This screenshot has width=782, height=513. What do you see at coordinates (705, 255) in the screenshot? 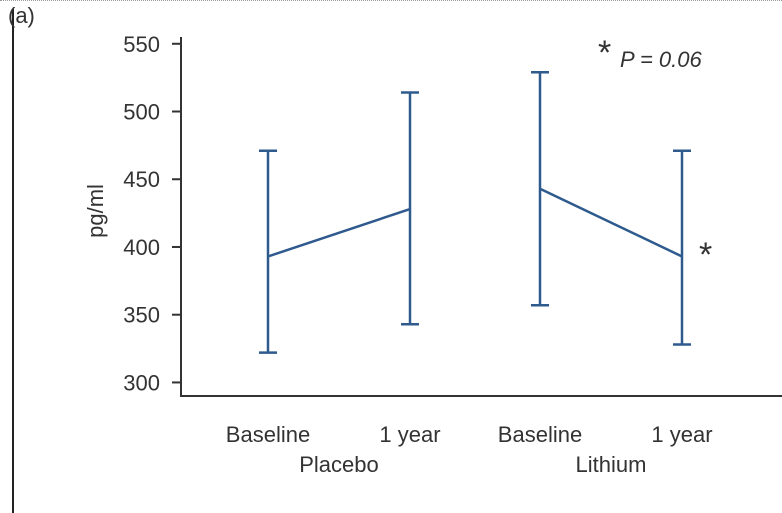
I see `significance-star: *` at bounding box center [705, 255].